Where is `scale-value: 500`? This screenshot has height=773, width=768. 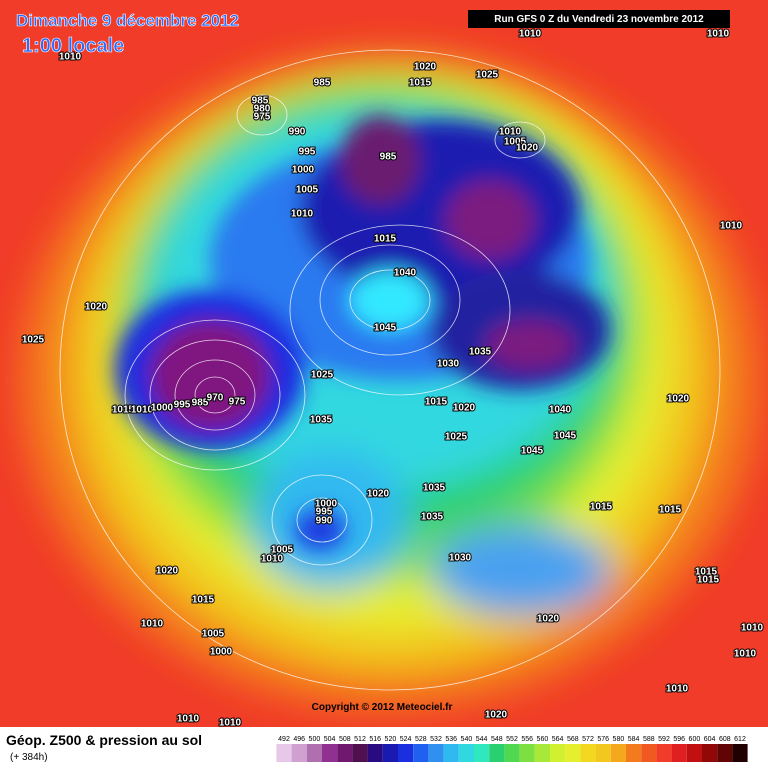 scale-value: 500 is located at coordinates (315, 739).